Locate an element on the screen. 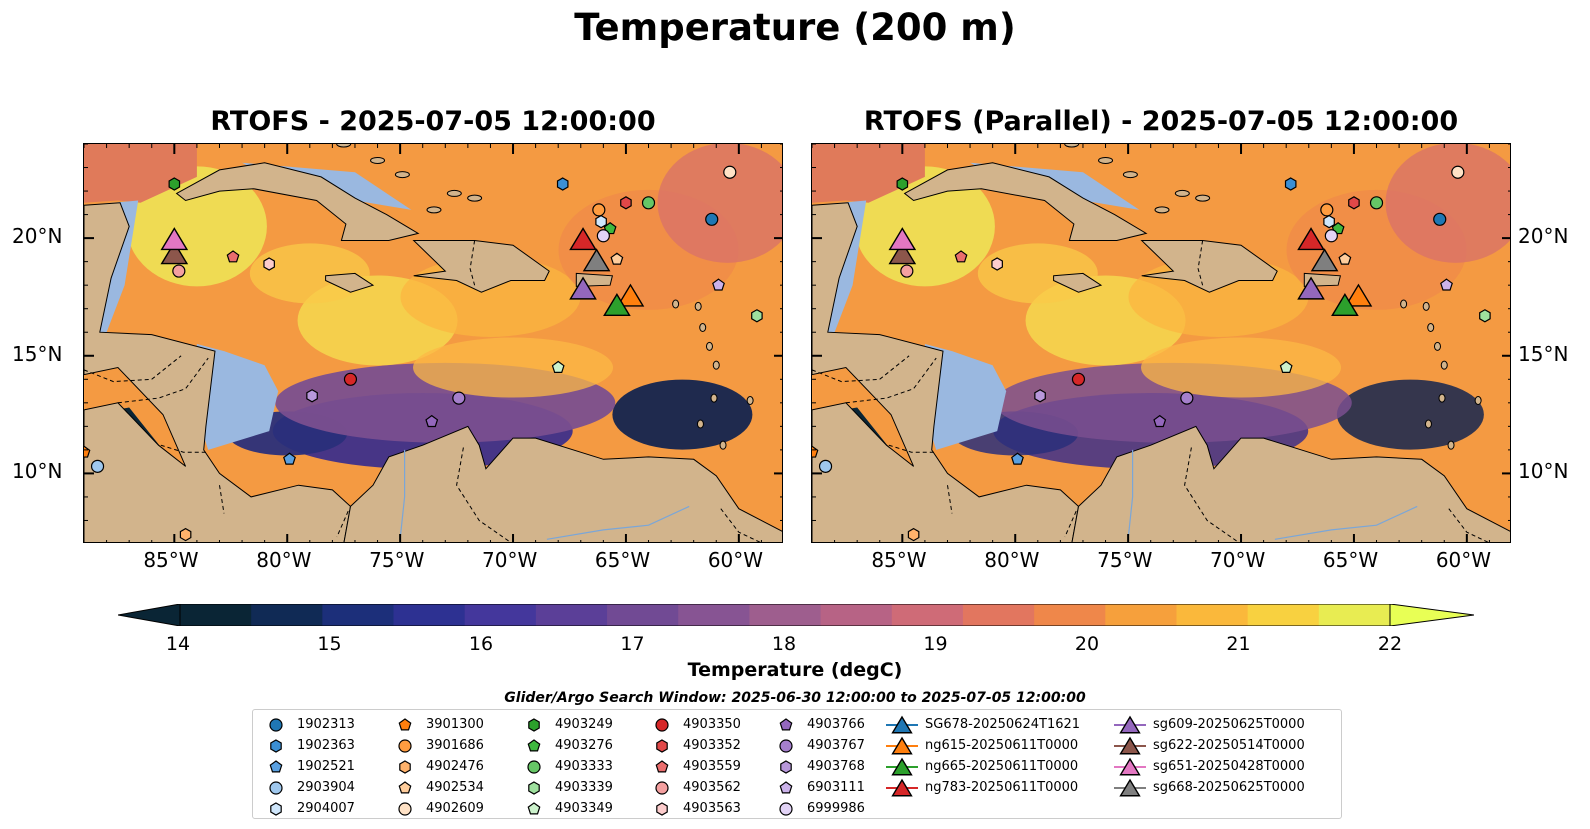 Image resolution: width=1590 pixels, height=829 pixels. legend-label: sg609-20250625T0000 is located at coordinates (1229, 724).